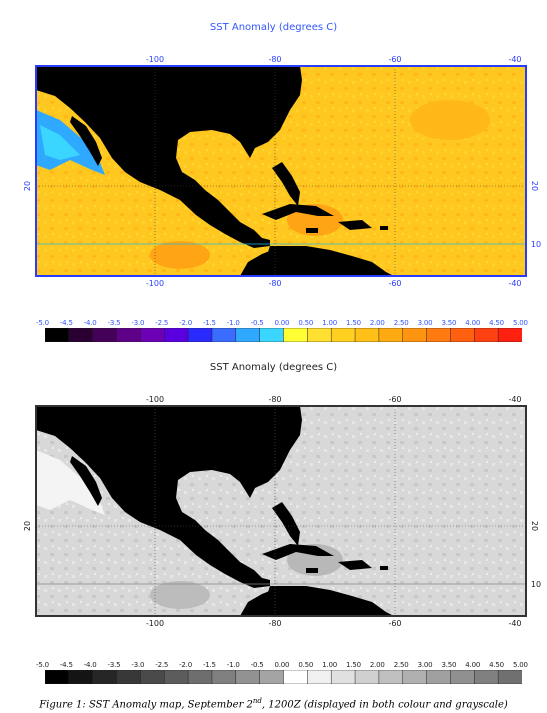 The height and width of the screenshot is (713, 547). I want to click on caption-sup: nd, so click(257, 701).